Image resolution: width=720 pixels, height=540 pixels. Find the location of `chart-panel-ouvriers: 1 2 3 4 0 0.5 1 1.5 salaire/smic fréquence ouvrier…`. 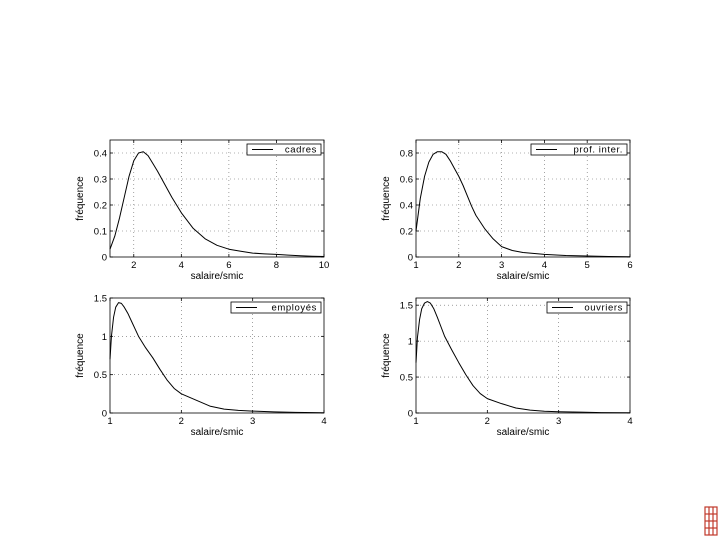

chart-panel-ouvriers: 1 2 3 4 0 0.5 1 1.5 salaire/smic fréquence ouvrier… is located at coordinates (507, 367).